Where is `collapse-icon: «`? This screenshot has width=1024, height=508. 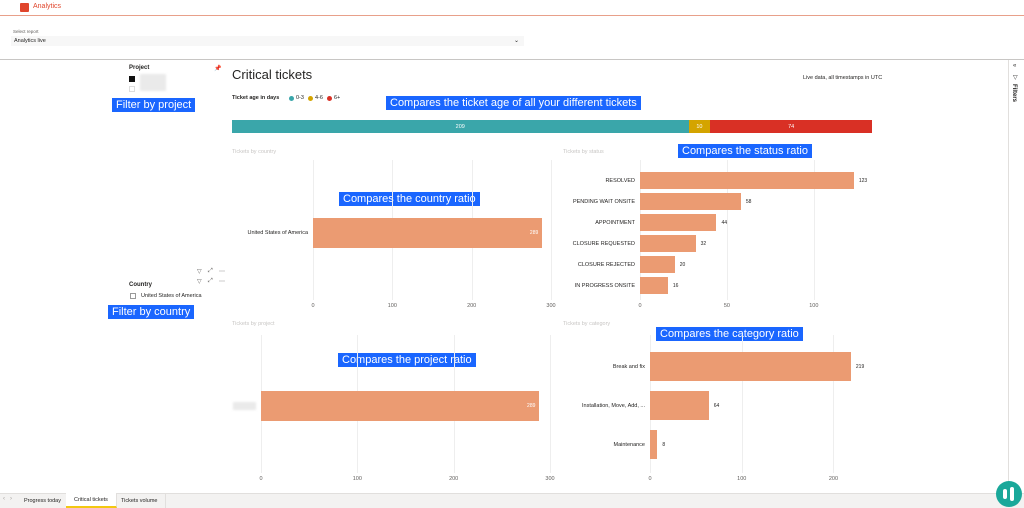
collapse-icon: « is located at coordinates (1015, 66).